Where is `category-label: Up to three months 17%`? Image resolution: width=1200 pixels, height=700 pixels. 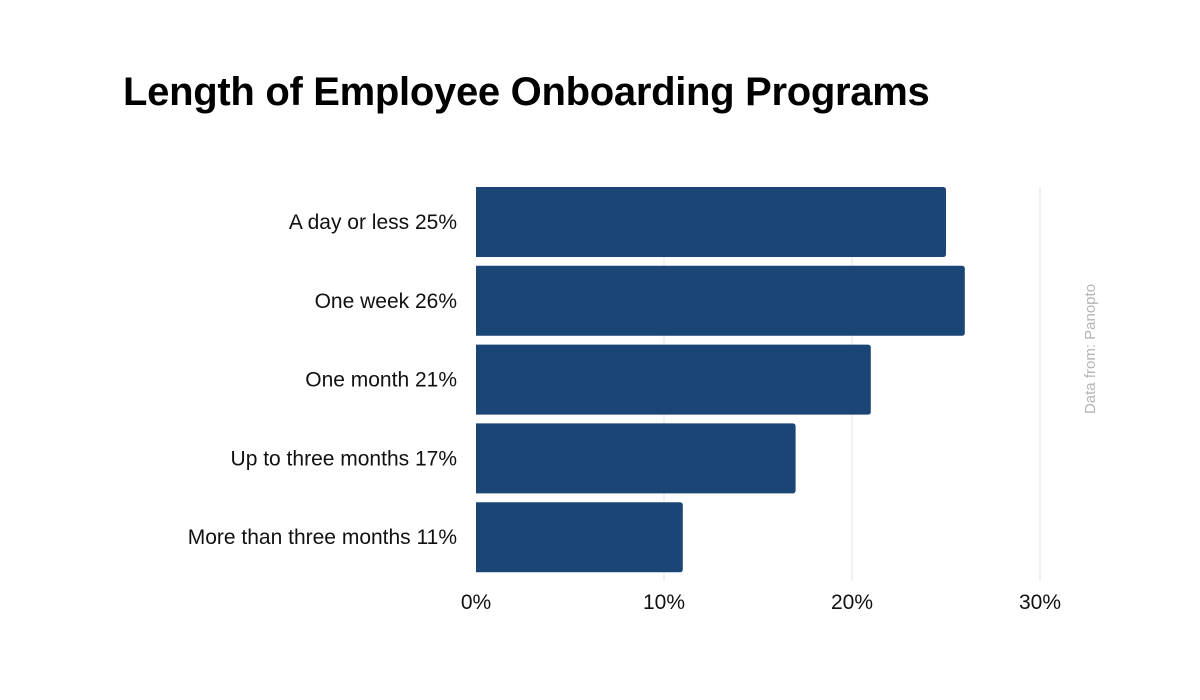
category-label: Up to three months 17% is located at coordinates (344, 458).